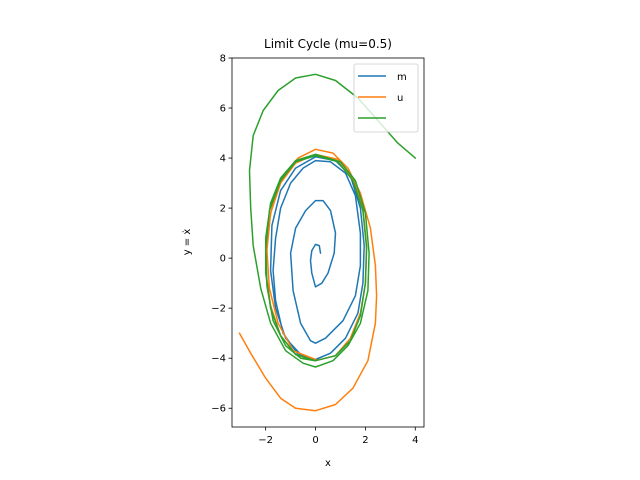 This screenshot has width=640, height=480. What do you see at coordinates (328, 463) in the screenshot?
I see `x-axis-label: x` at bounding box center [328, 463].